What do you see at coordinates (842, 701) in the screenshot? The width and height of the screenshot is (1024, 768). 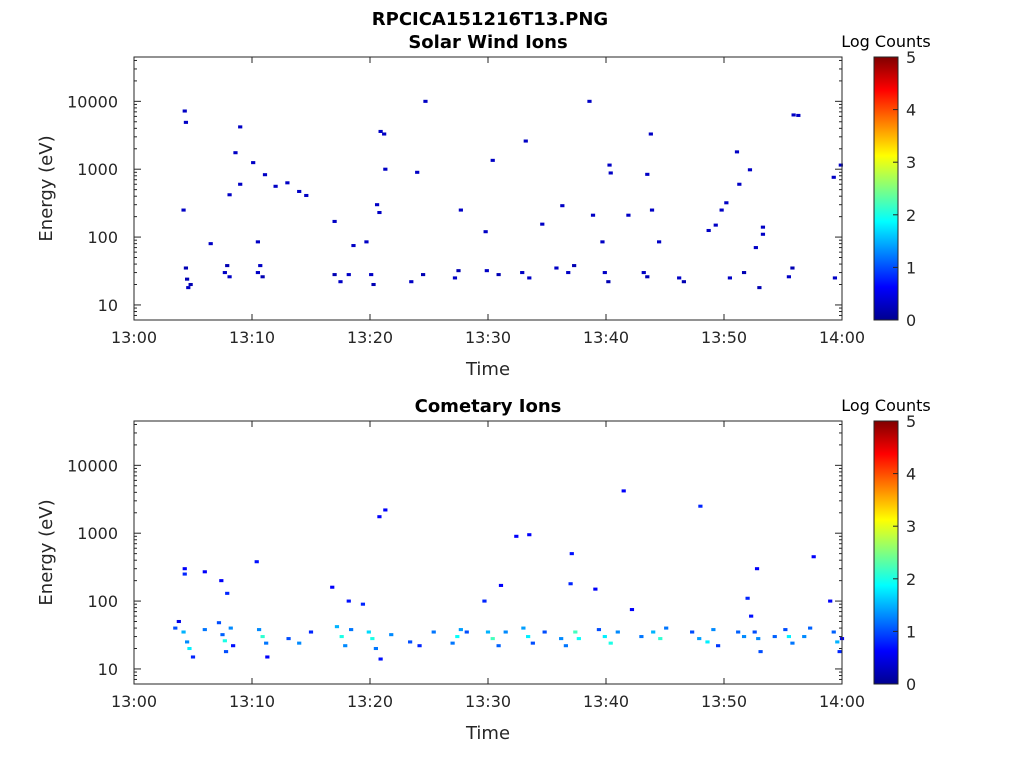 I see `x-tick-label: 14:00` at bounding box center [842, 701].